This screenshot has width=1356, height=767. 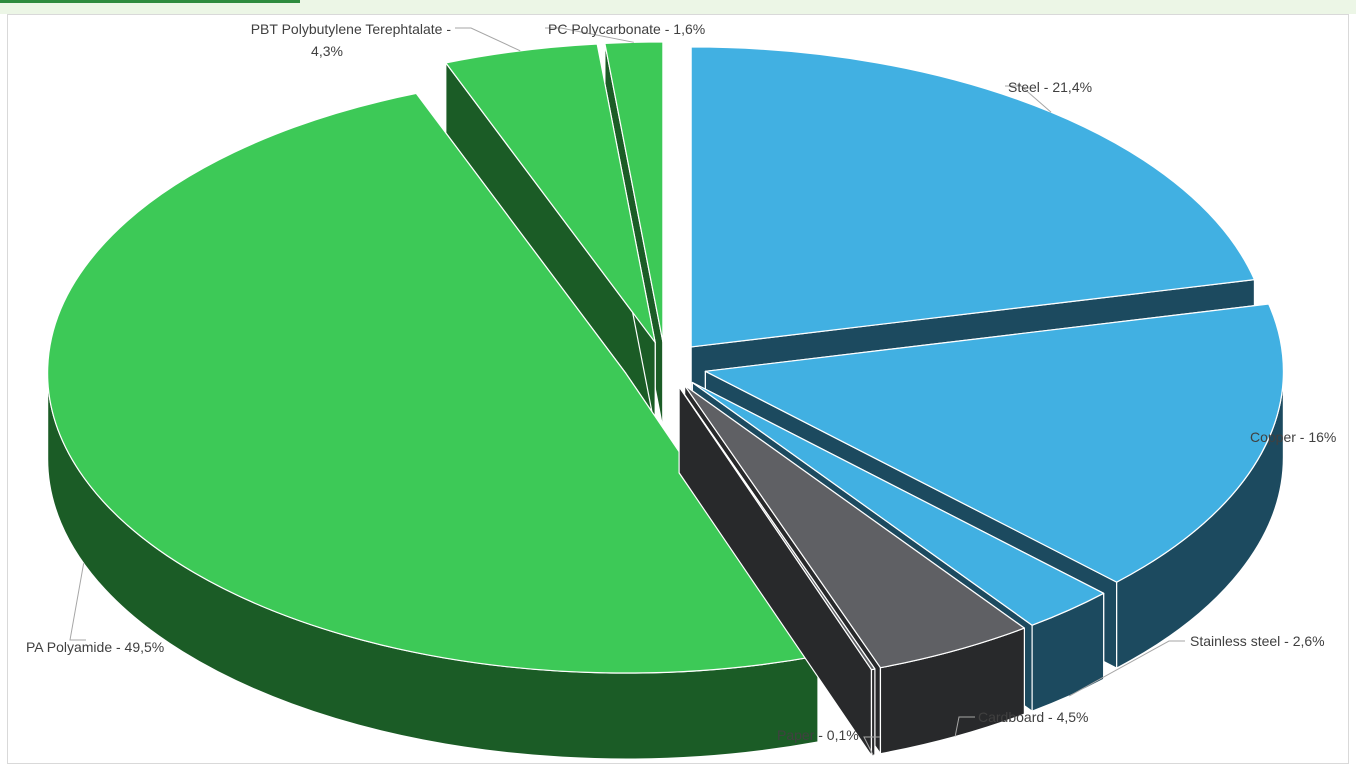 I want to click on slice-cardboard-top, so click(x=854, y=526).